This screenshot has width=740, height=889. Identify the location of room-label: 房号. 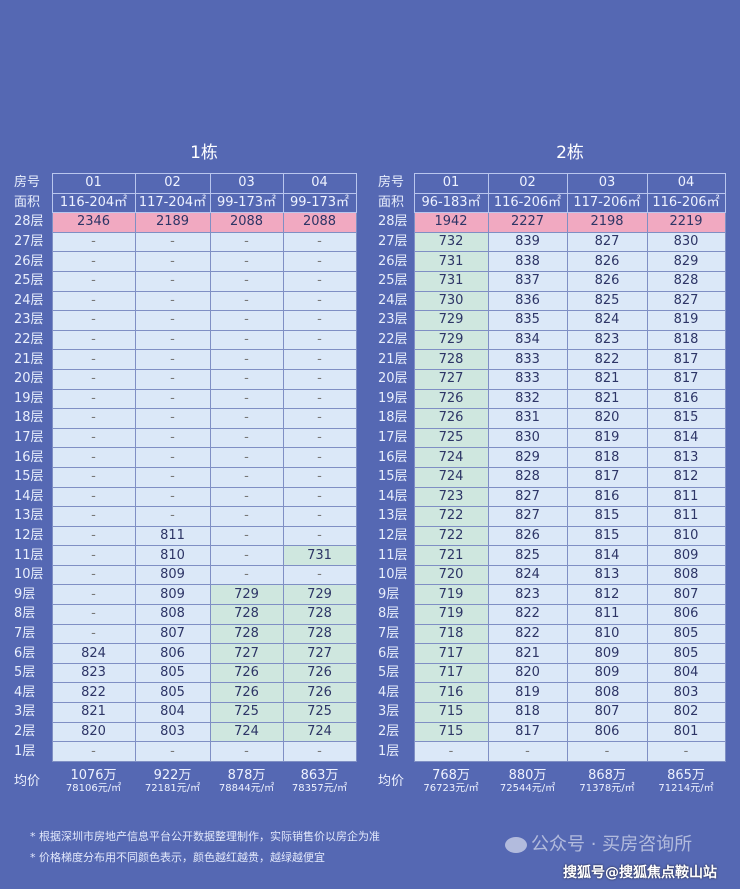
(391, 183).